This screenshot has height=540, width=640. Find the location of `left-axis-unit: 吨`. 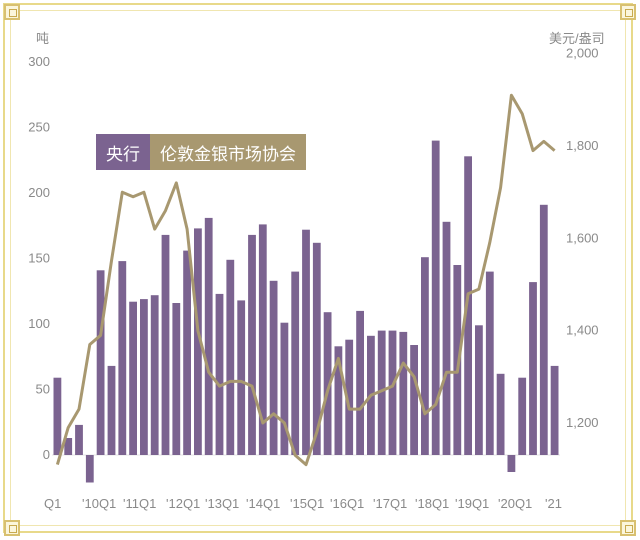

left-axis-unit: 吨 is located at coordinates (43, 38).